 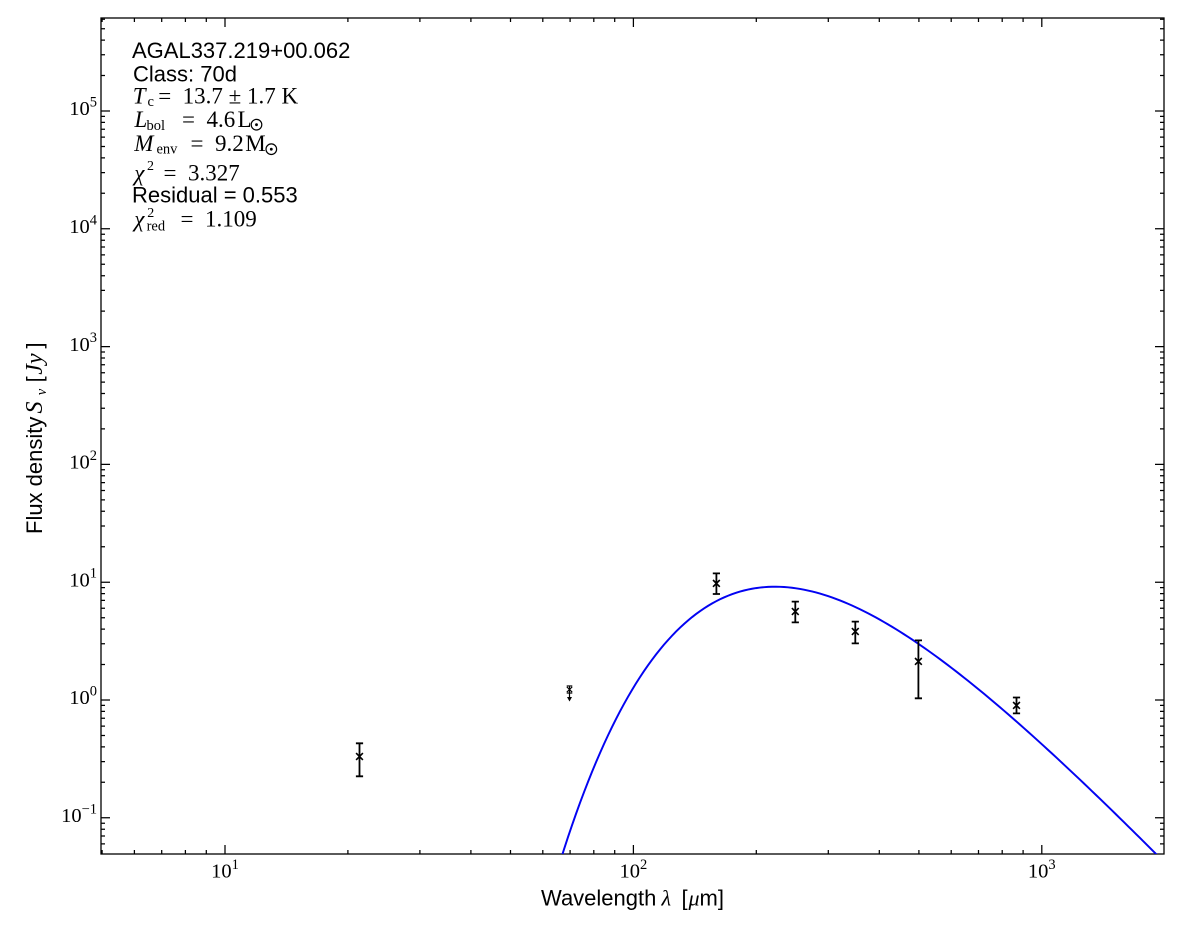 I want to click on svg-text: 10⁴, so click(x=83, y=225).